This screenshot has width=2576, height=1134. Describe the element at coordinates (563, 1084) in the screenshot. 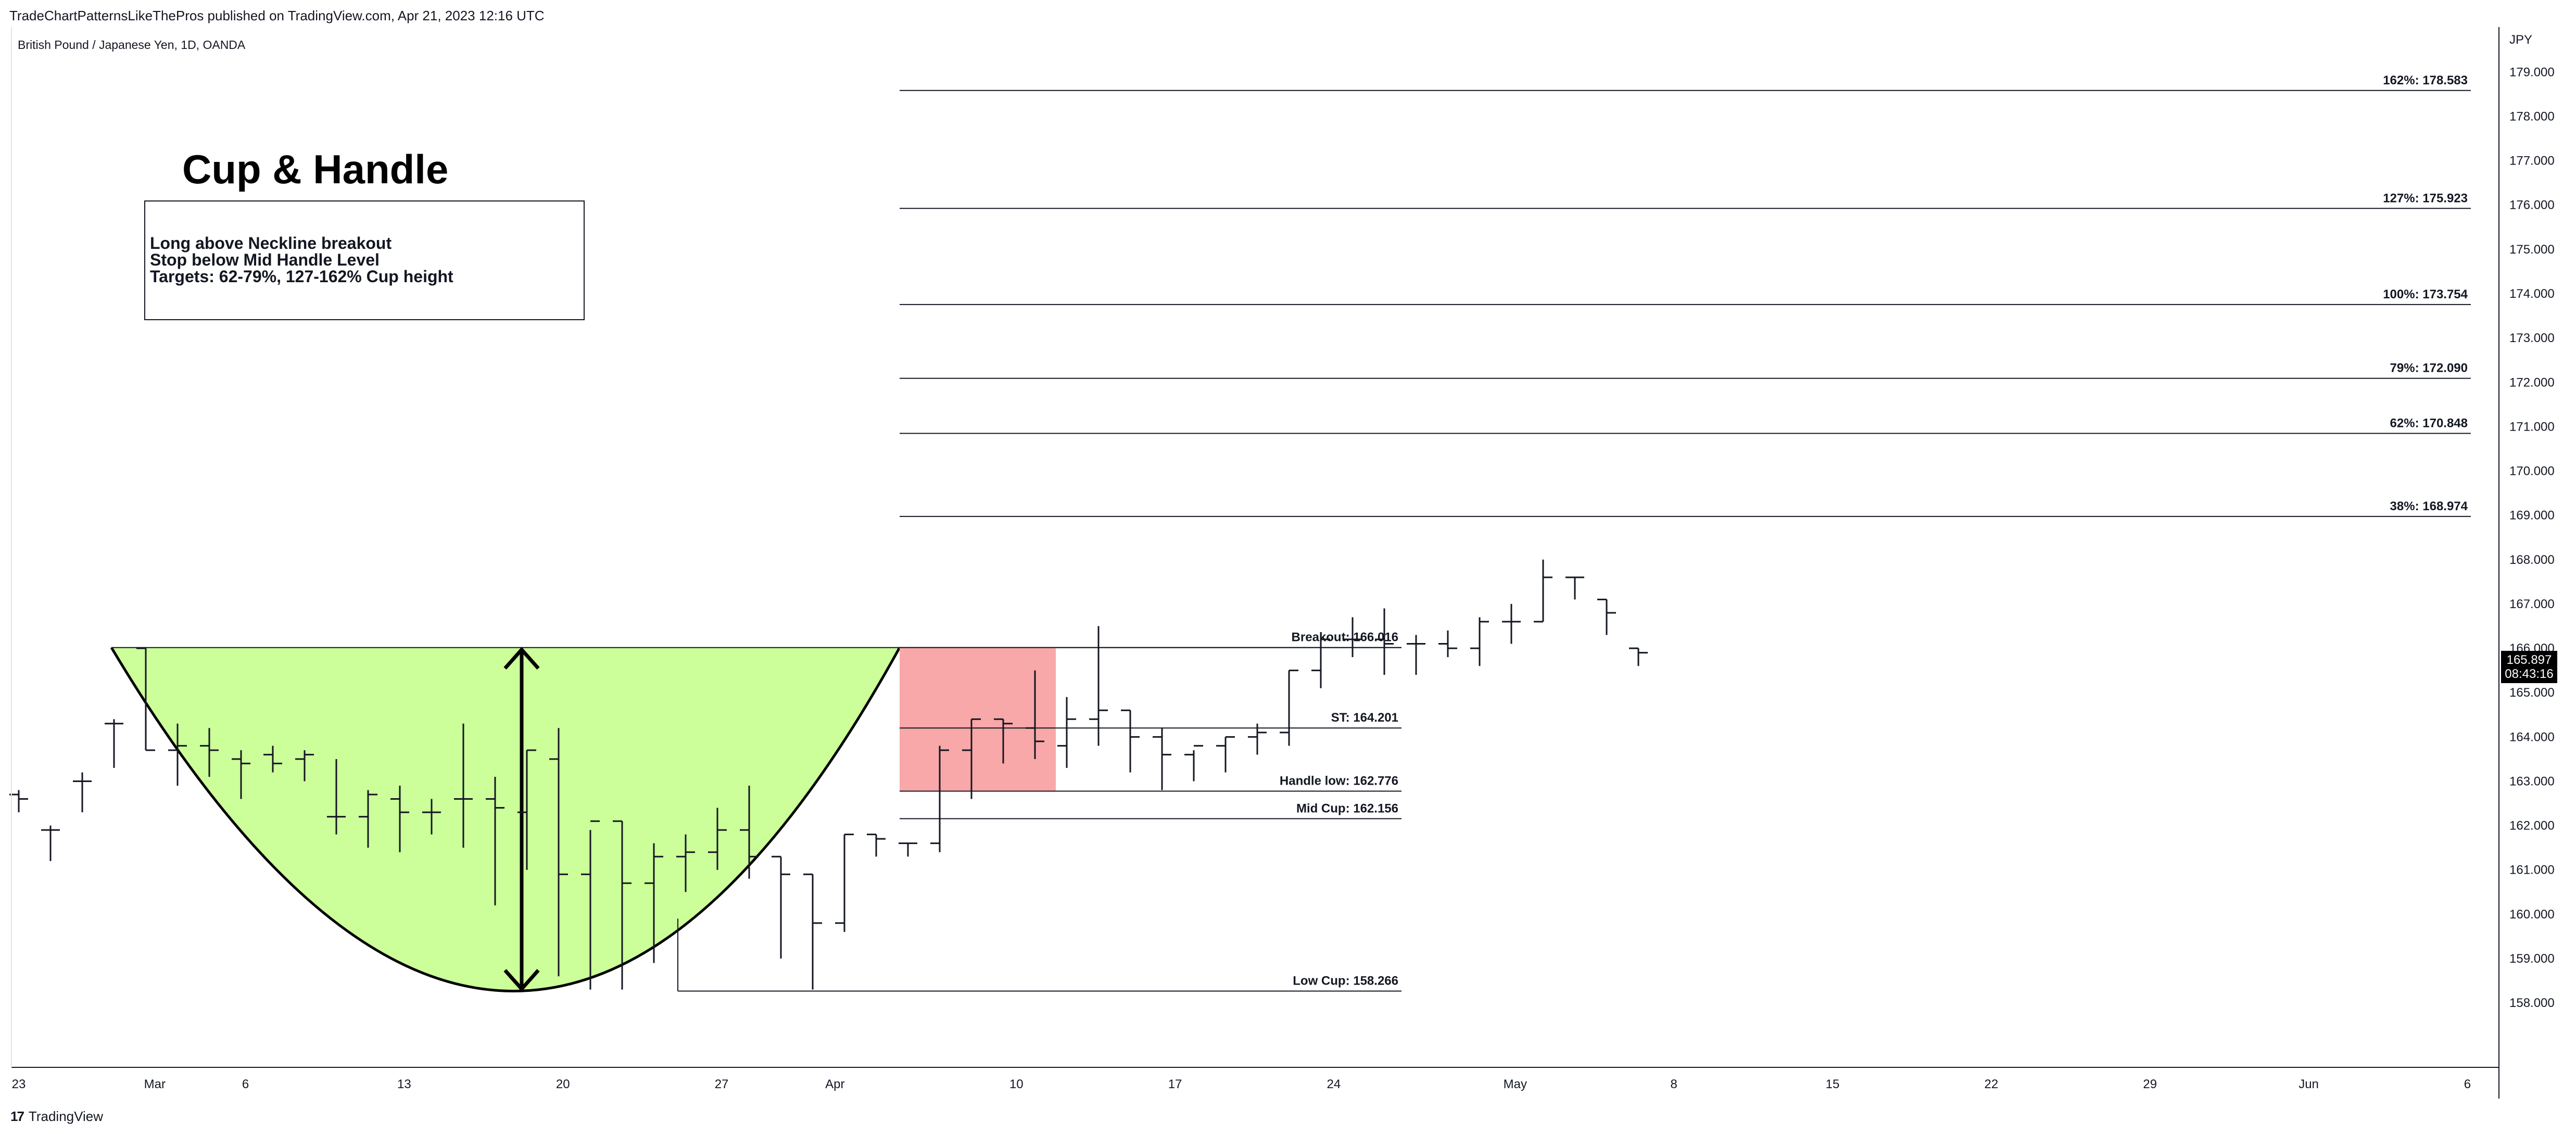

I see `x-tick-label: 20` at that location.